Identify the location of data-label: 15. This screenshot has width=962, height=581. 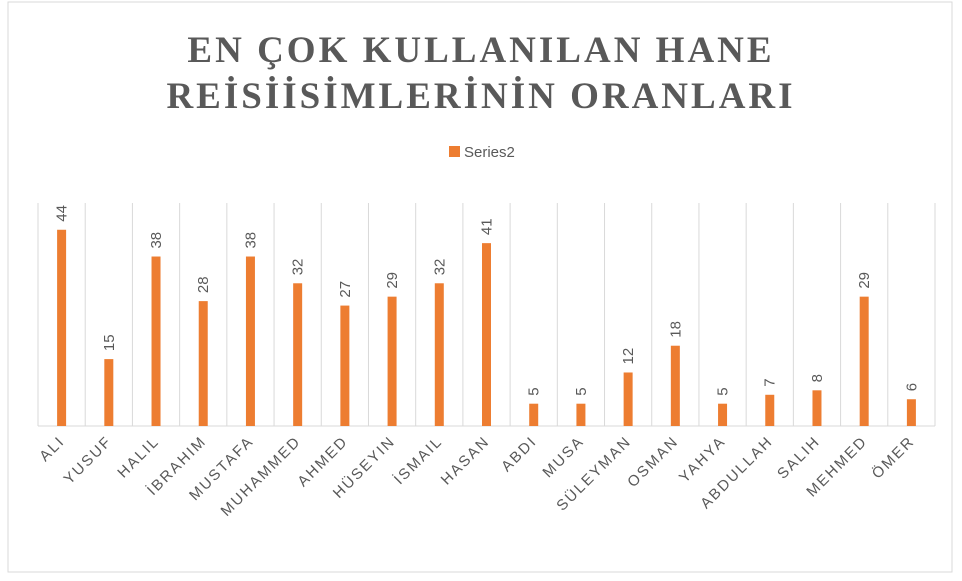
(109, 342).